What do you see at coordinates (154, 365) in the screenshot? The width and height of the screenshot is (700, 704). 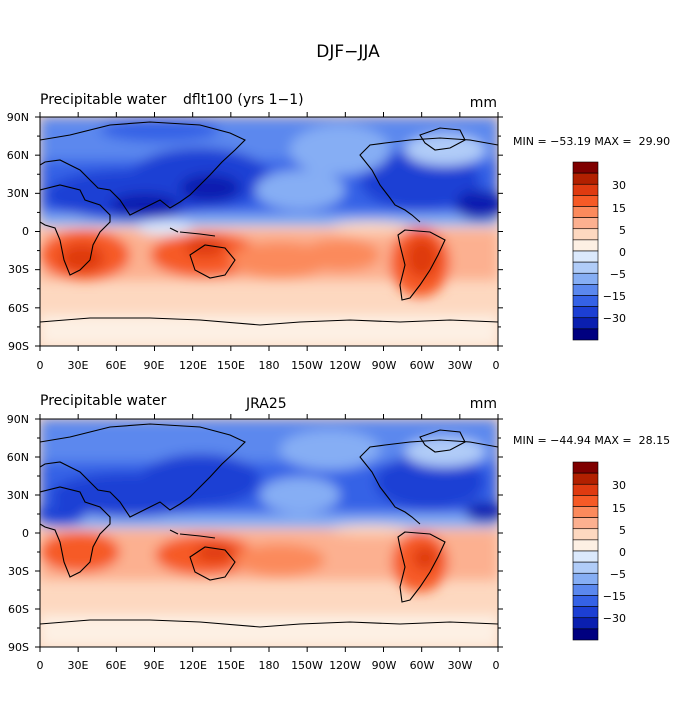 I see `x-tick-label: 90E` at bounding box center [154, 365].